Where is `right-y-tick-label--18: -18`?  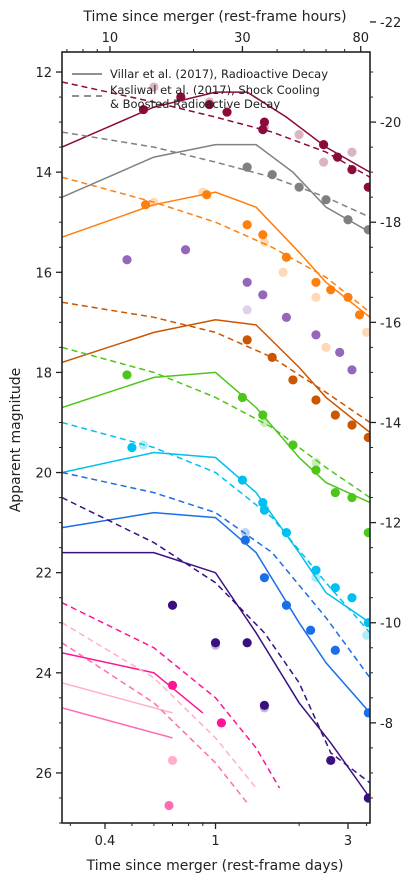 right-y-tick-label--18: -18 is located at coordinates (390, 223).